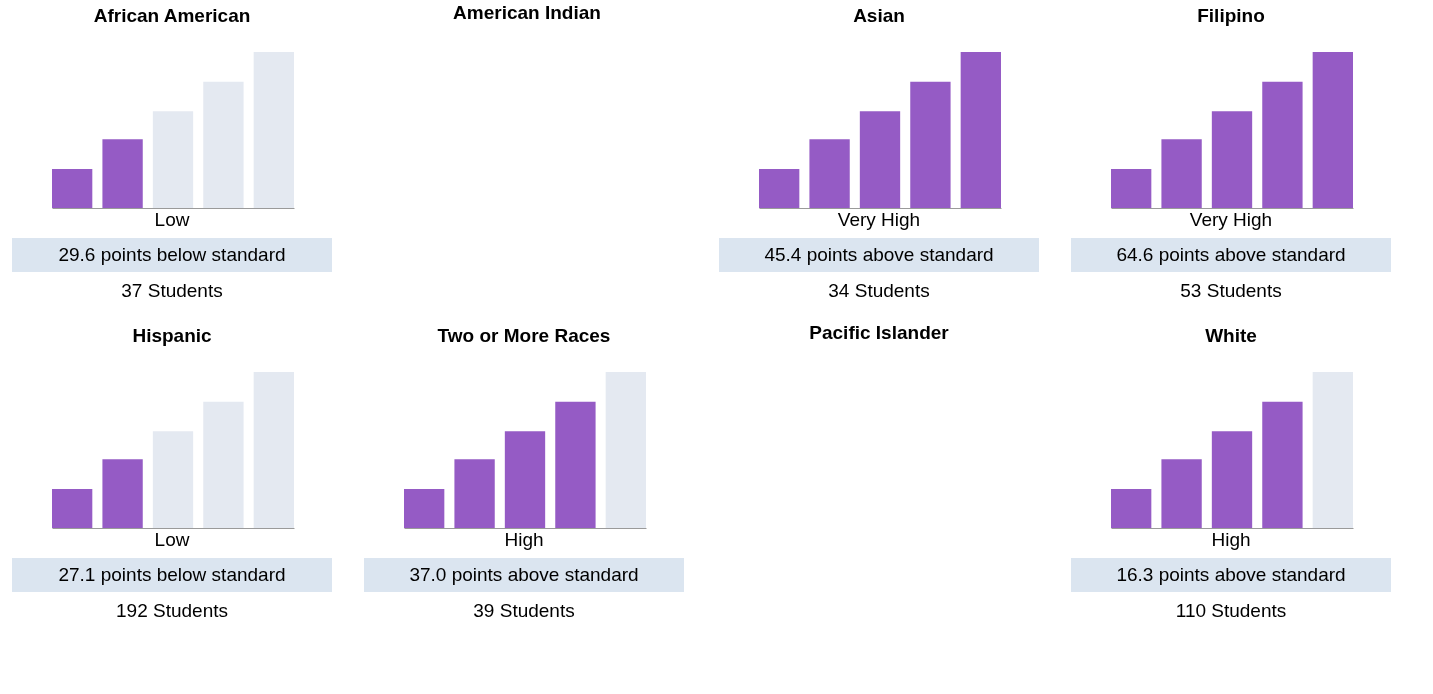  Describe the element at coordinates (524, 335) in the screenshot. I see `chart-title: Two or More Races` at that location.